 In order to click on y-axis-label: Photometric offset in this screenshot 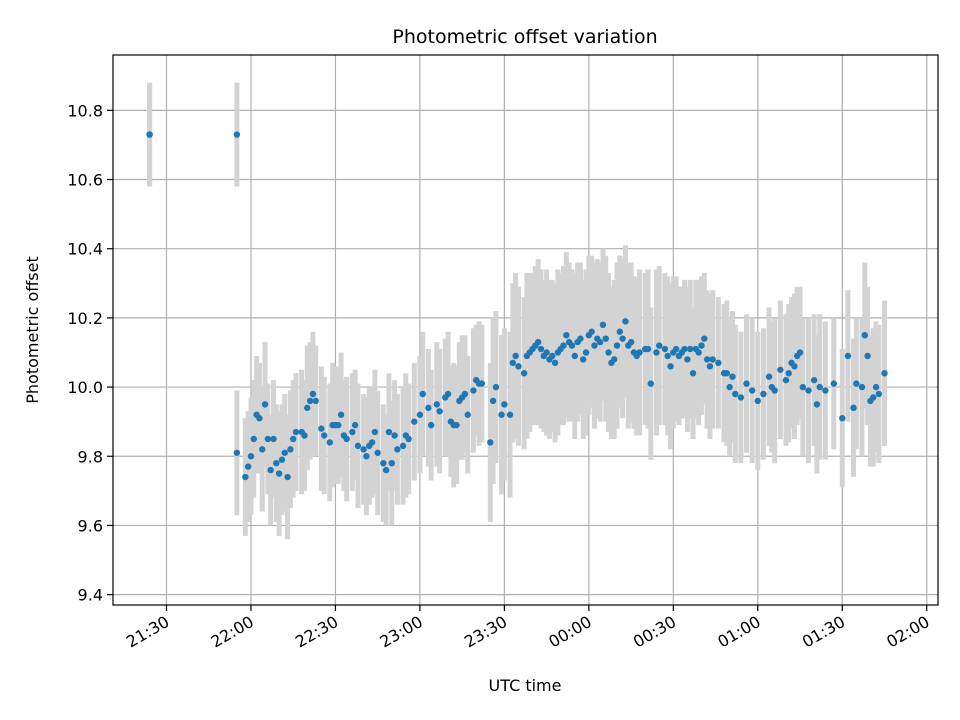, I will do `click(32, 330)`.